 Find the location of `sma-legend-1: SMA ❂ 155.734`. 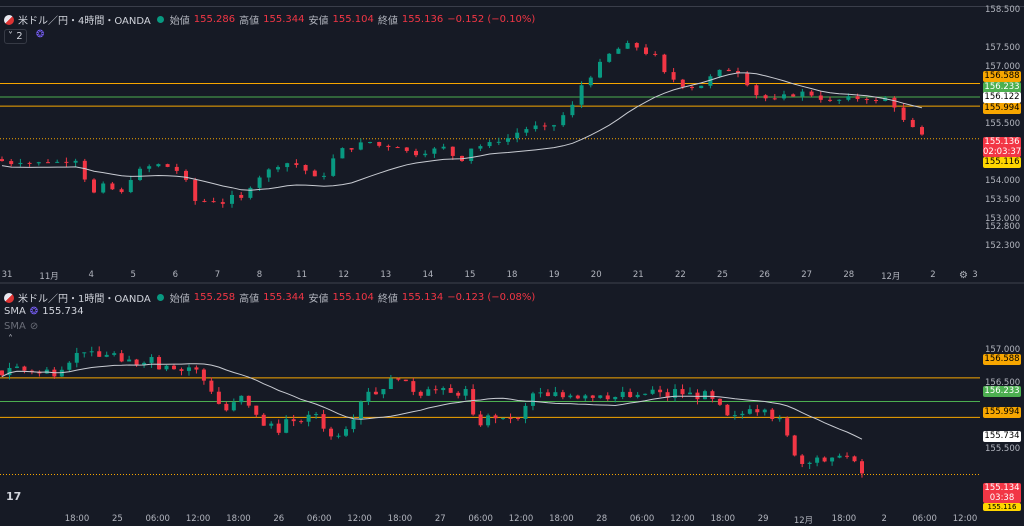

sma-legend-1: SMA ❂ 155.734 is located at coordinates (44, 311).